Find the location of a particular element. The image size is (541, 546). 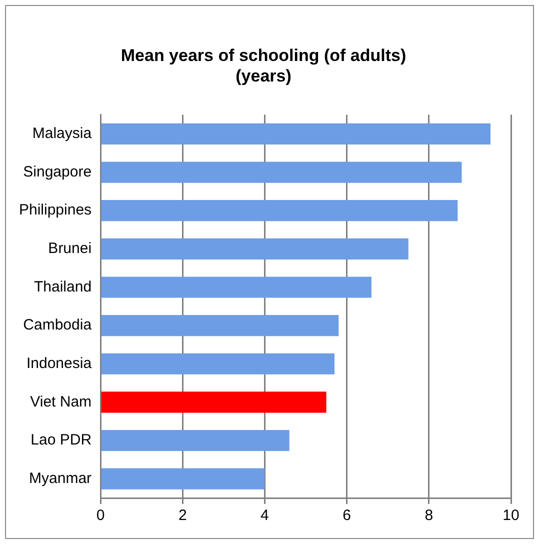

y-tick-label: Thailand is located at coordinates (63, 287).